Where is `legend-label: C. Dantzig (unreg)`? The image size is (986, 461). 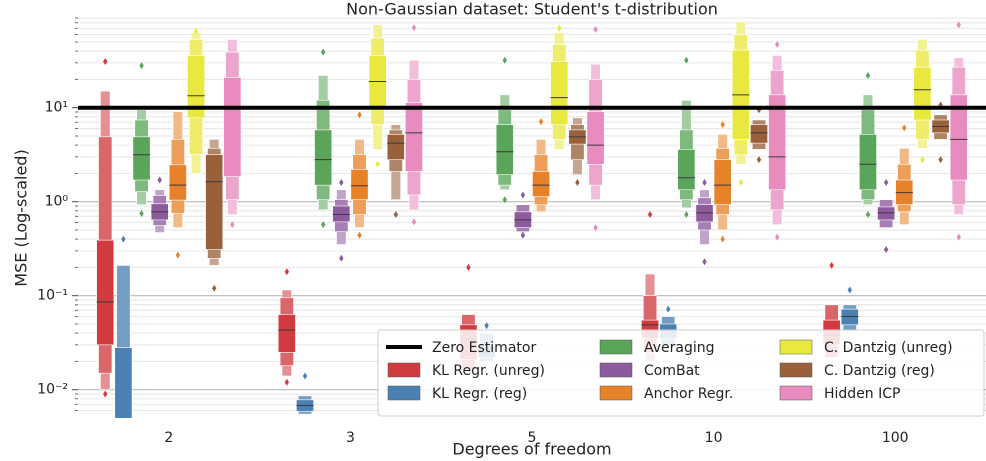 legend-label: C. Dantzig (unreg) is located at coordinates (888, 348).